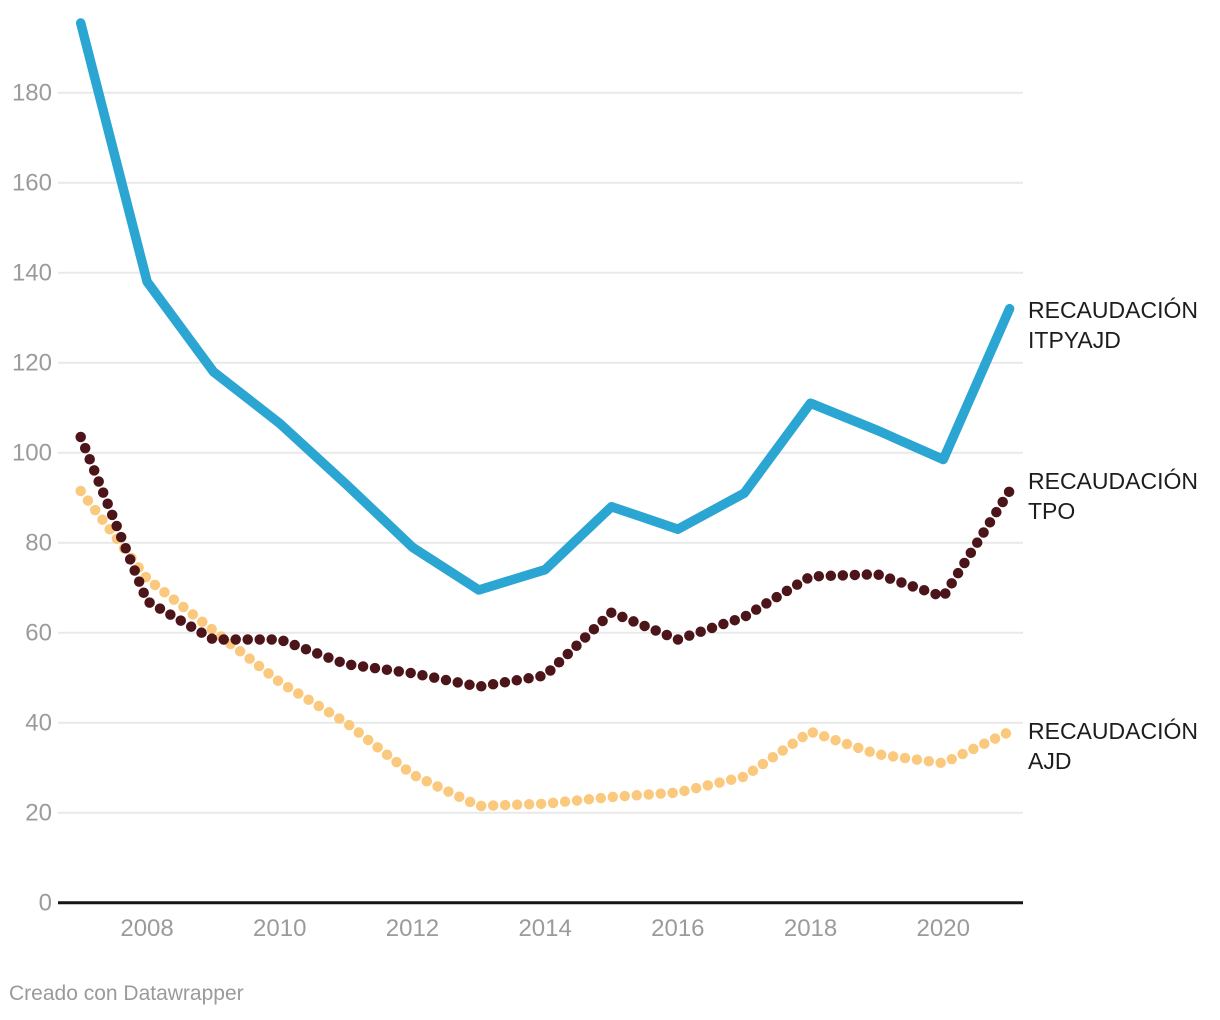 The image size is (1220, 1020). What do you see at coordinates (1113, 325) in the screenshot?
I see `series-label-itpyajd: RECAUDACIÓN ITPYAJD` at bounding box center [1113, 325].